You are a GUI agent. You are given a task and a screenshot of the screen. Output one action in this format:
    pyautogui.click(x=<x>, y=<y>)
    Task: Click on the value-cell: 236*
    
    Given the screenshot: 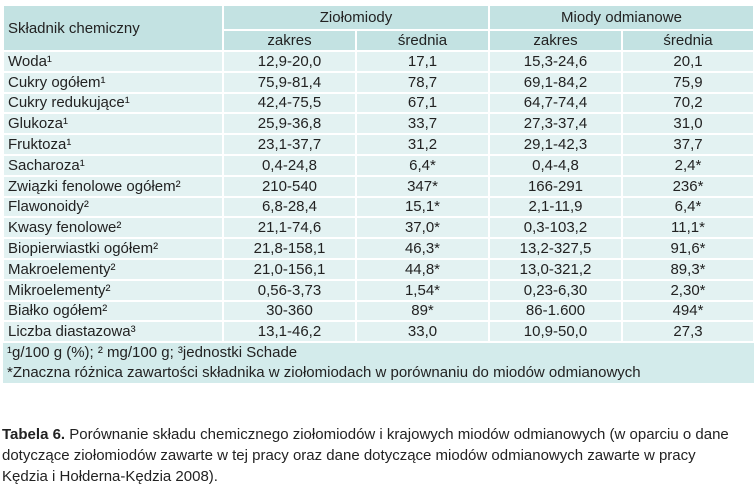 What is the action you would take?
    pyautogui.click(x=688, y=186)
    